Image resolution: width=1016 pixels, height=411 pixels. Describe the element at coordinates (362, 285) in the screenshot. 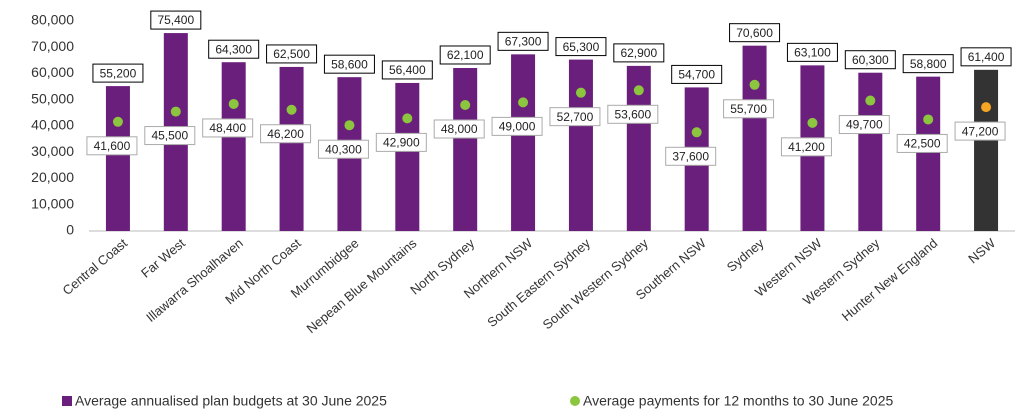

I see `x-tick-label: Nepean Blue Mountains` at that location.